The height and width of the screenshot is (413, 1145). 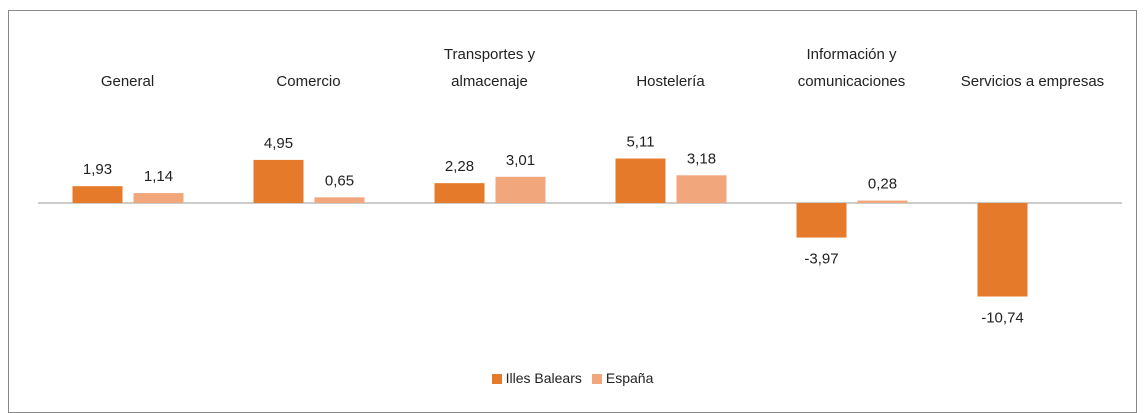 What do you see at coordinates (640, 141) in the screenshot?
I see `value-label: 5,11` at bounding box center [640, 141].